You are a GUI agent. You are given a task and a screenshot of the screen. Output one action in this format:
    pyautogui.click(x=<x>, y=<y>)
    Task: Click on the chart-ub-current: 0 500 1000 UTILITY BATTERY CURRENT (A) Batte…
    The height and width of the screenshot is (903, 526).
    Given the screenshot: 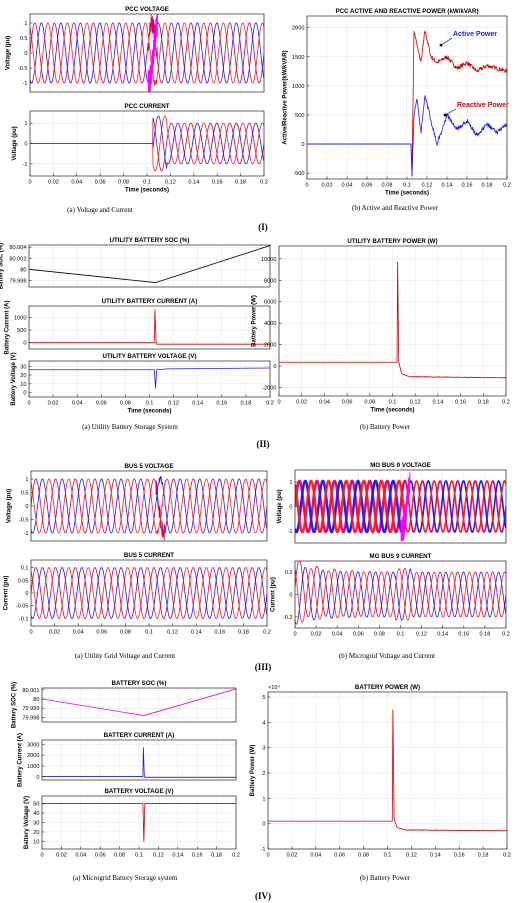 What is the action you would take?
    pyautogui.click(x=138, y=326)
    